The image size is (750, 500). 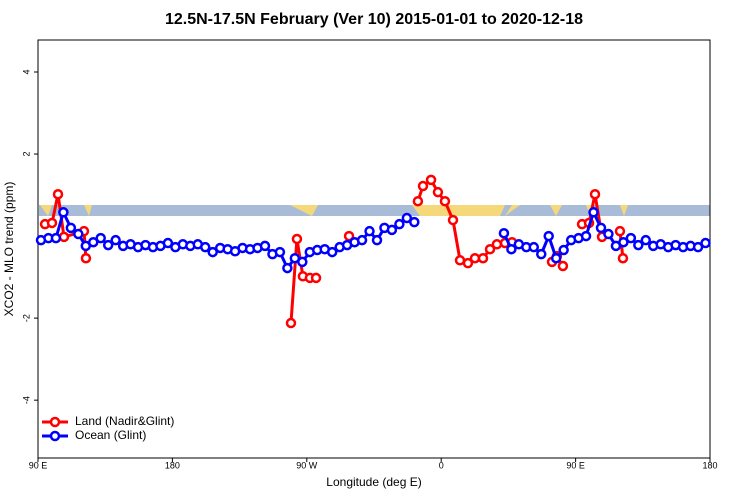 I want to click on y-axis-label: XCO2 - MLO trend (ppm), so click(x=9, y=249).